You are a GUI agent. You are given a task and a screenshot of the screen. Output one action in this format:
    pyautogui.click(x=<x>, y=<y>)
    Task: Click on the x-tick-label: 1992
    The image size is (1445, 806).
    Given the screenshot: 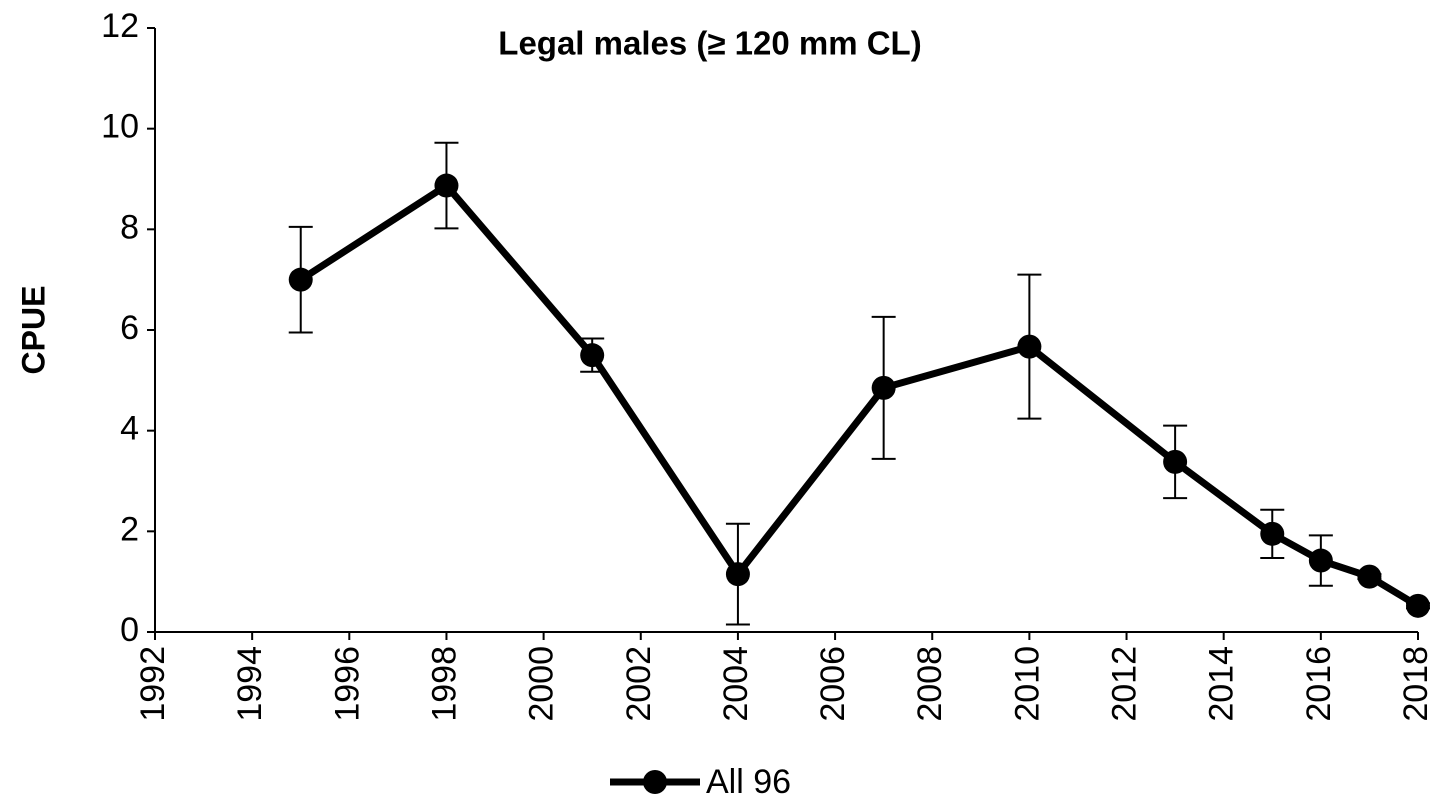 What is the action you would take?
    pyautogui.click(x=153, y=684)
    